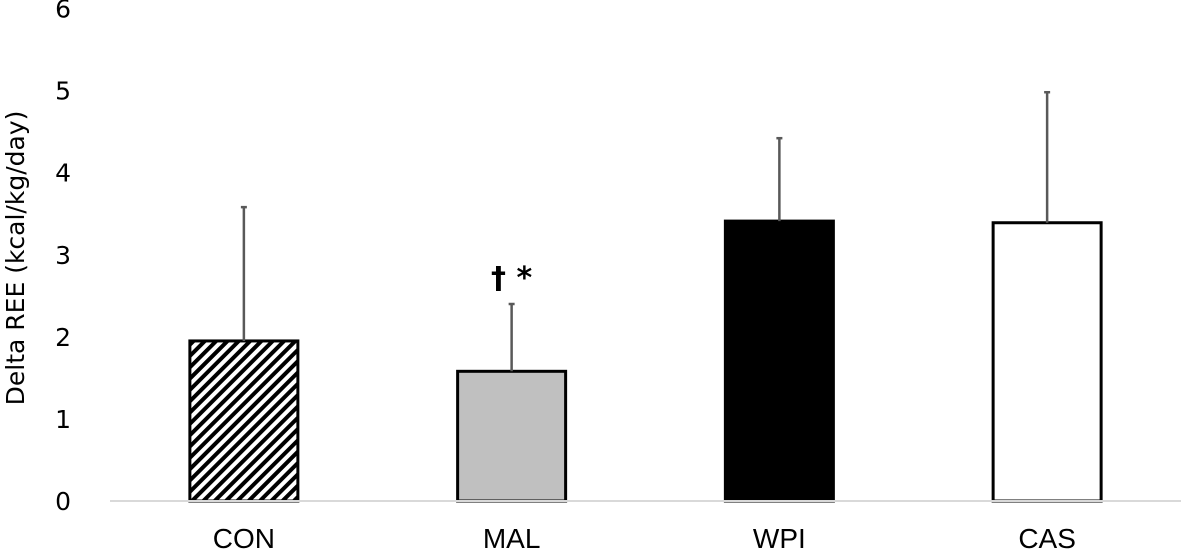 Image resolution: width=1181 pixels, height=551 pixels. Describe the element at coordinates (15, 258) in the screenshot. I see `y-axis-title: Delta REE (kcal/kg/day)` at that location.